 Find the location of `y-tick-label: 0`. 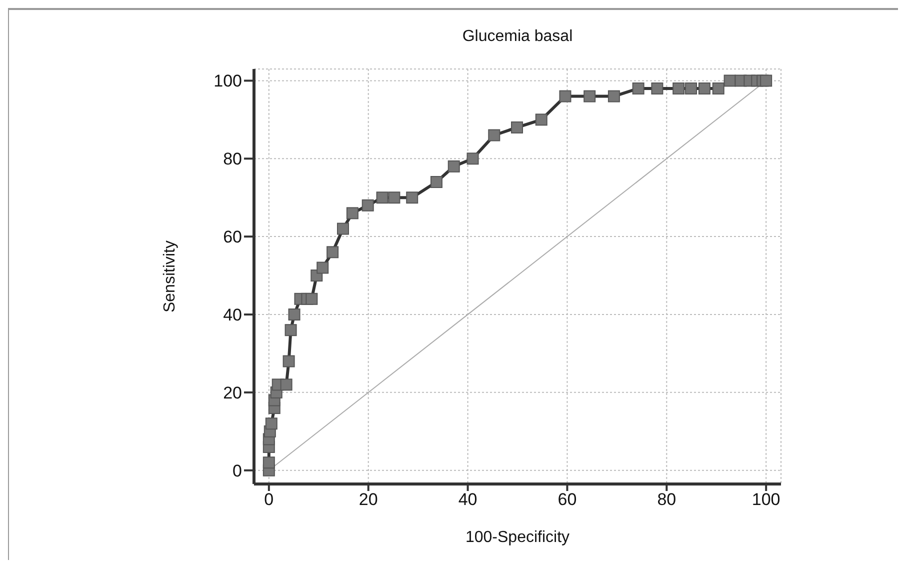

y-tick-label: 0 is located at coordinates (237, 470).